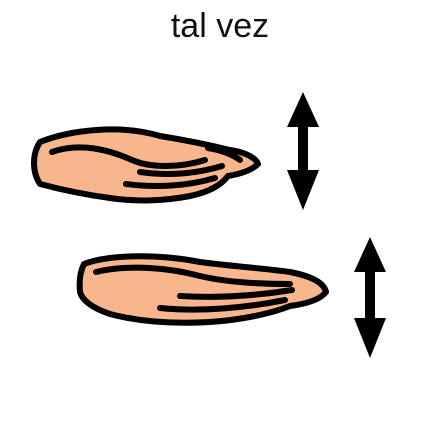  Describe the element at coordinates (146, 165) in the screenshot. I see `upper-hand-icon` at that location.